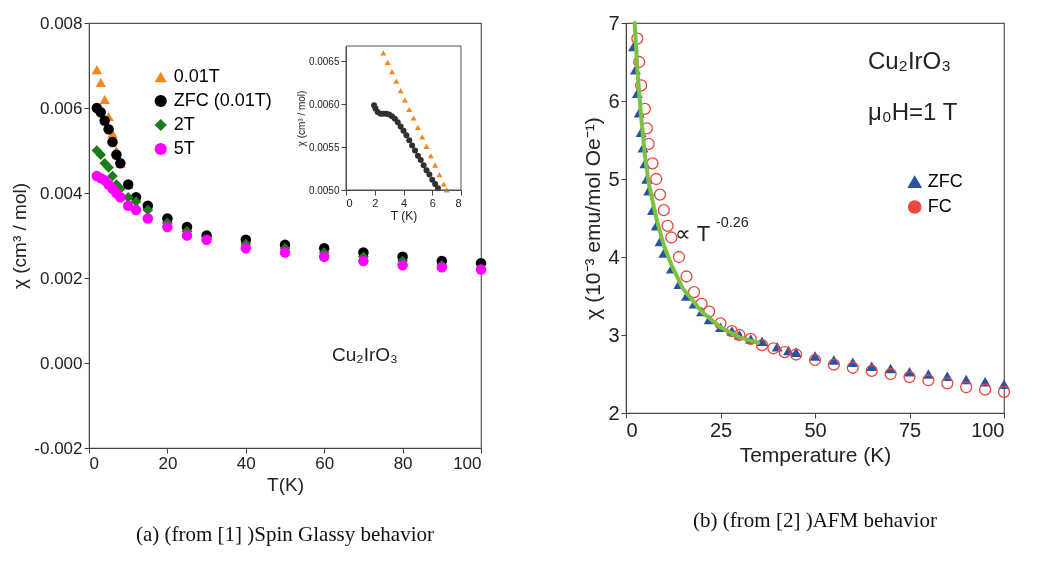 This screenshot has width=1060, height=569. I want to click on annotation: ∝ T-0.26, so click(712, 229).